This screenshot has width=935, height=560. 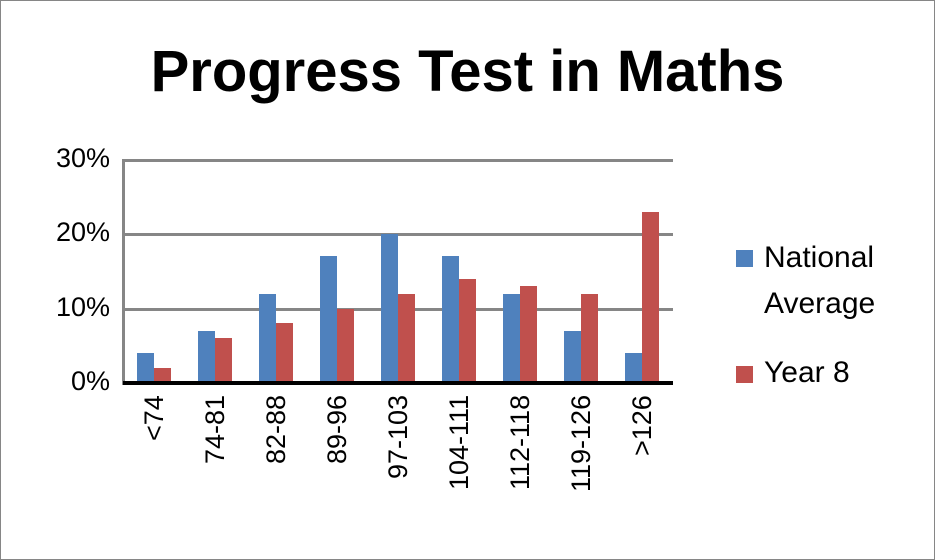 What do you see at coordinates (153, 418) in the screenshot?
I see `x-tick-label: <74` at bounding box center [153, 418].